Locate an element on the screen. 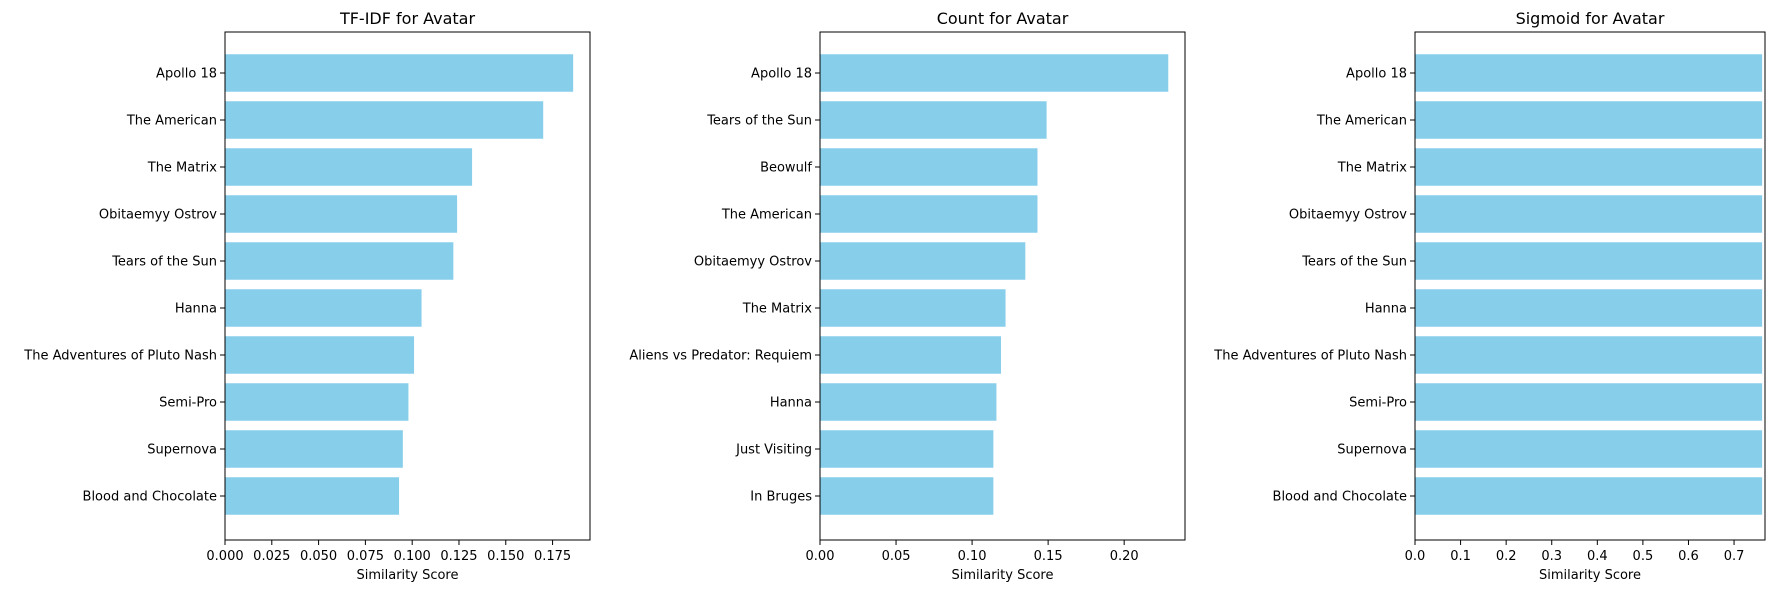 The height and width of the screenshot is (590, 1790). x-tick-label: 0.15 is located at coordinates (1048, 556).